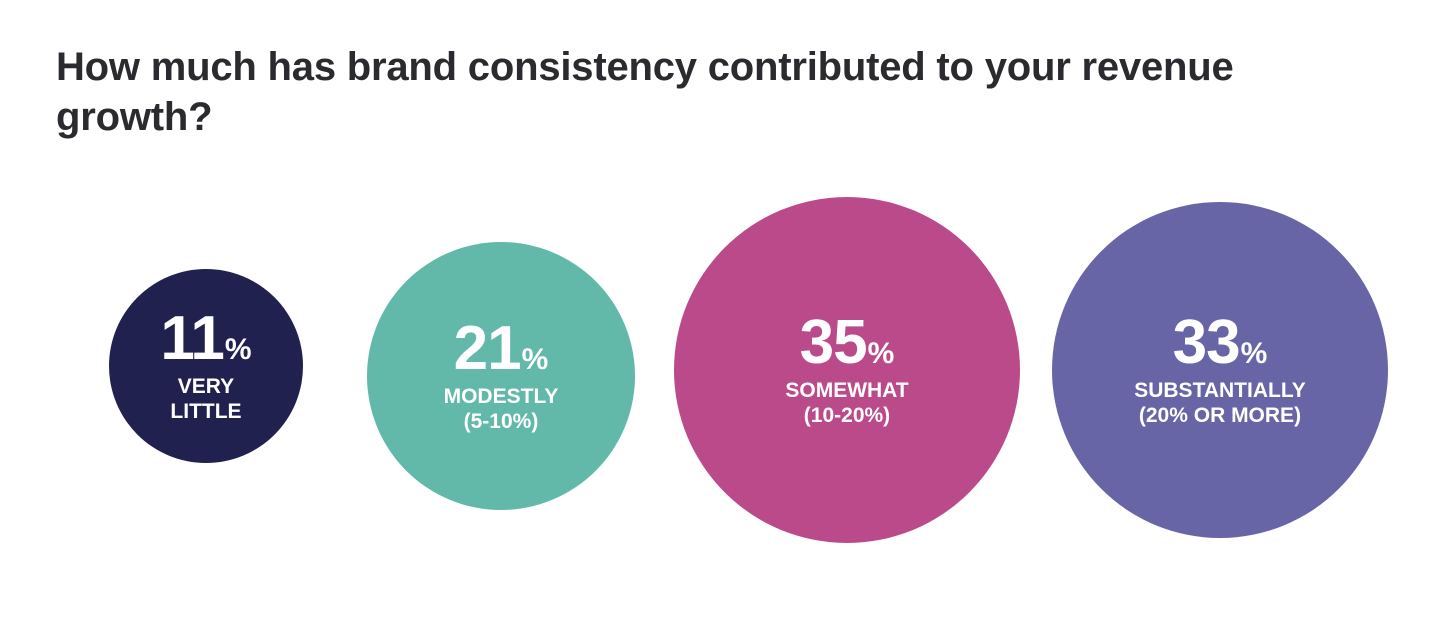 This screenshot has height=630, width=1438. I want to click on bubble: 35% SOMEWHAT (10-20%), so click(847, 370).